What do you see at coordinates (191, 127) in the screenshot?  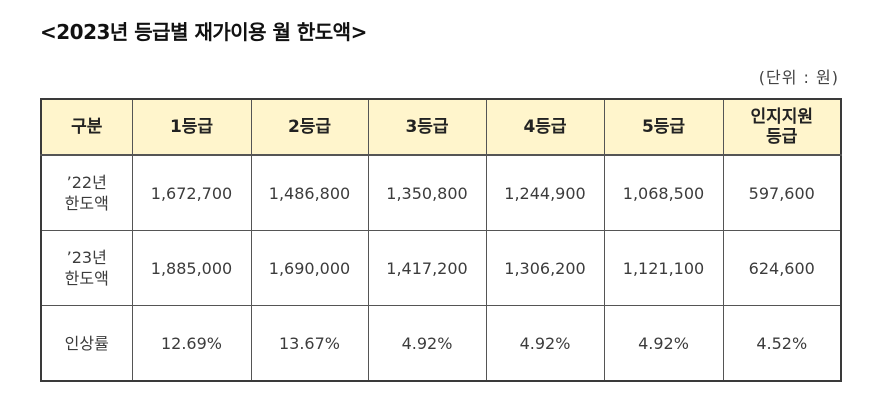 I see `header-grade-1: 1등급` at bounding box center [191, 127].